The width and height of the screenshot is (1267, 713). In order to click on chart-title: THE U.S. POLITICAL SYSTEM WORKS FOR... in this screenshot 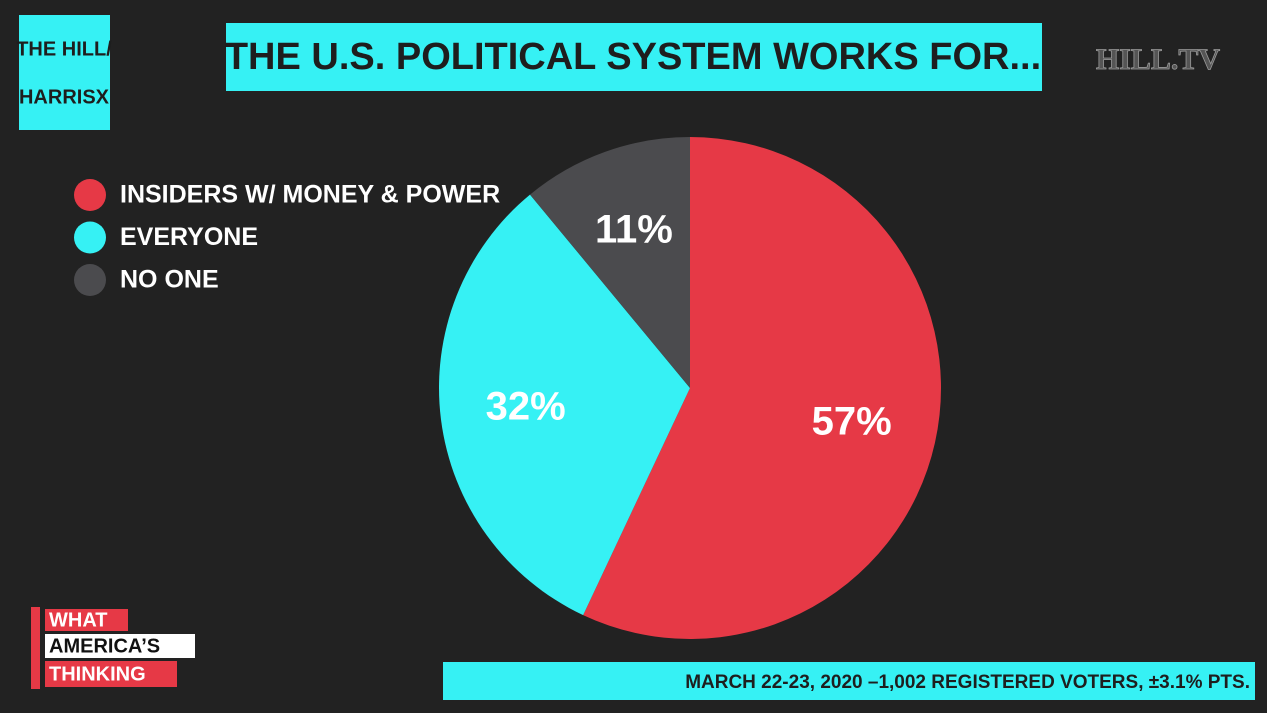, I will do `click(633, 57)`.